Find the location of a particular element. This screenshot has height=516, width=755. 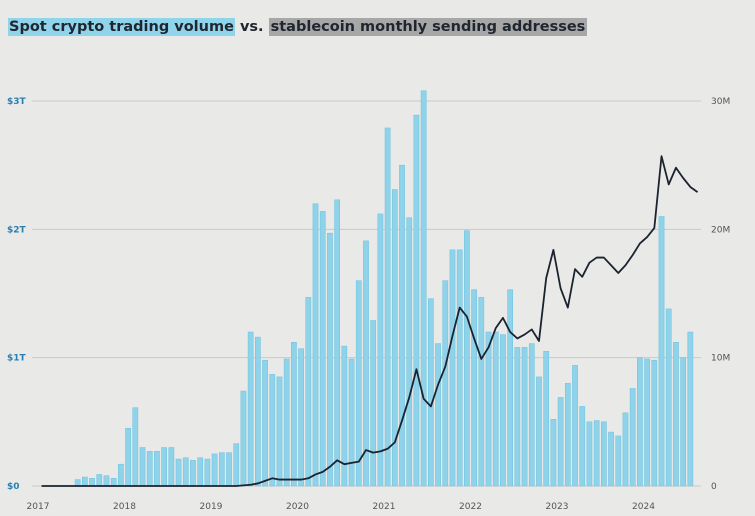

x-tick-label: 2020 is located at coordinates (297, 507).